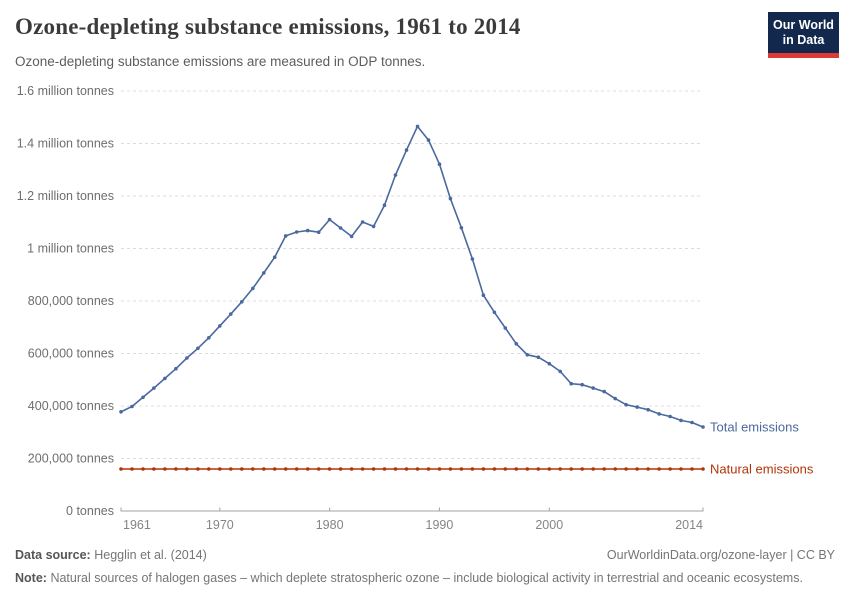  I want to click on legend-label-natural-emissions: Natural emissions, so click(762, 469).